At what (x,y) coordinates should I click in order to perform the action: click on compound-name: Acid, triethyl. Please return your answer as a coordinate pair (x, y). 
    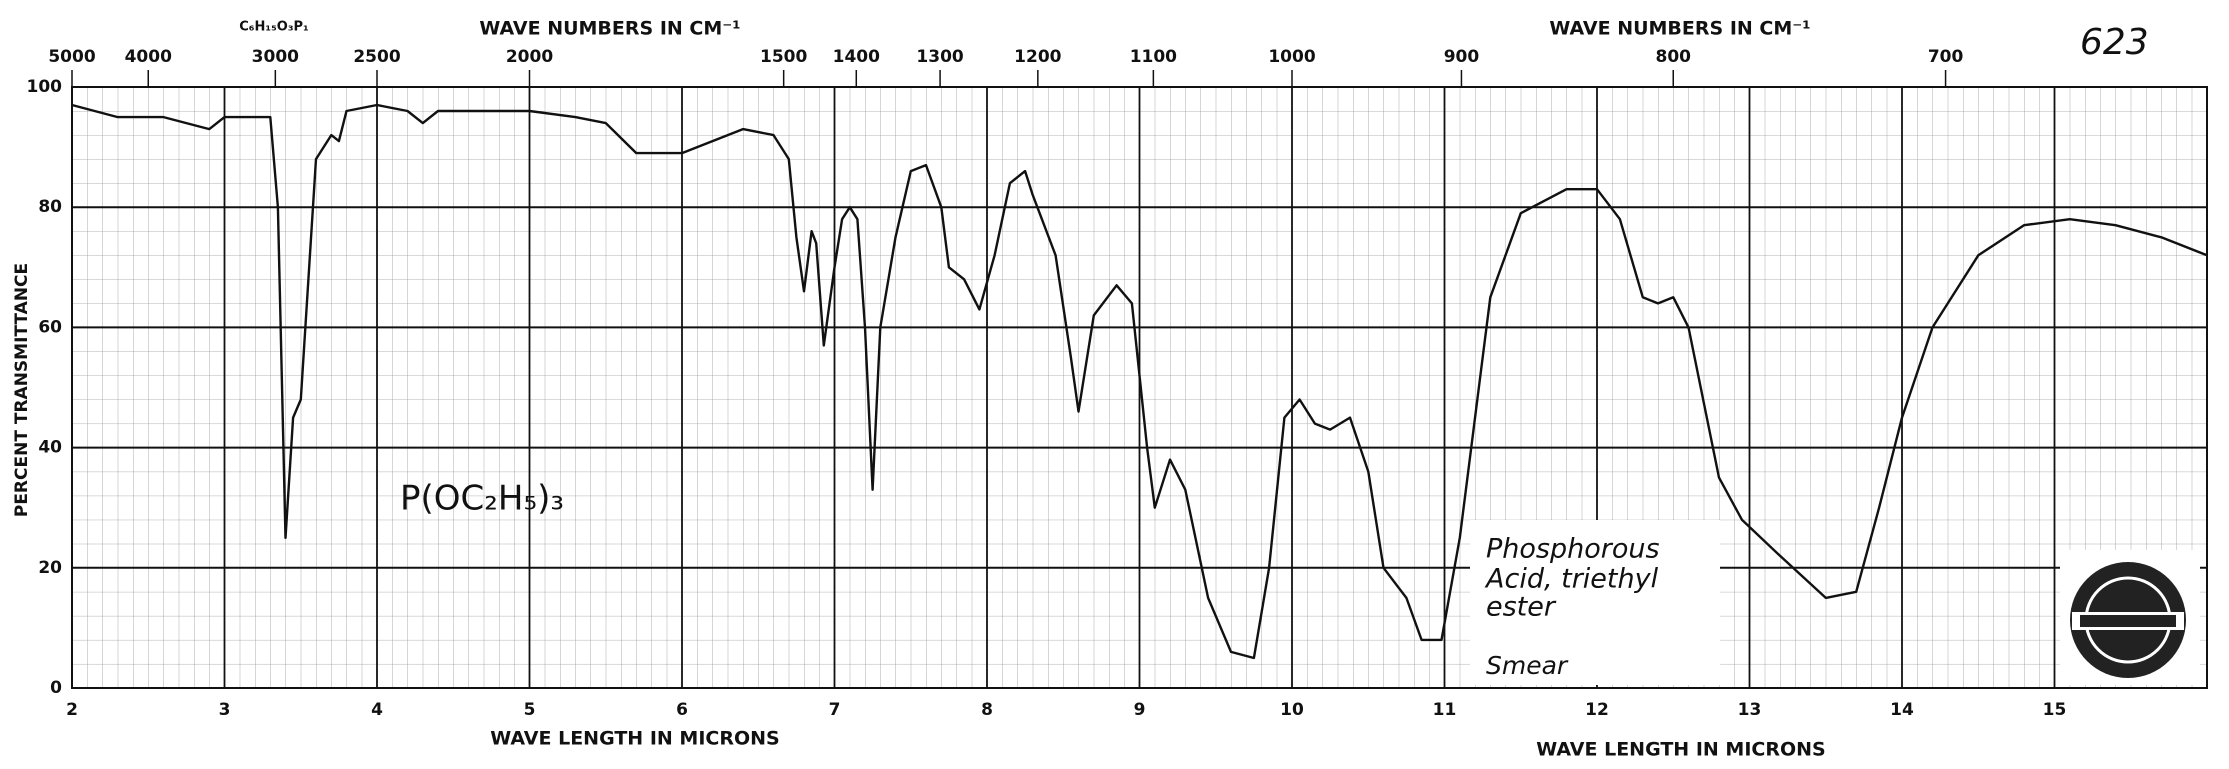
    Looking at the image, I should click on (1571, 579).